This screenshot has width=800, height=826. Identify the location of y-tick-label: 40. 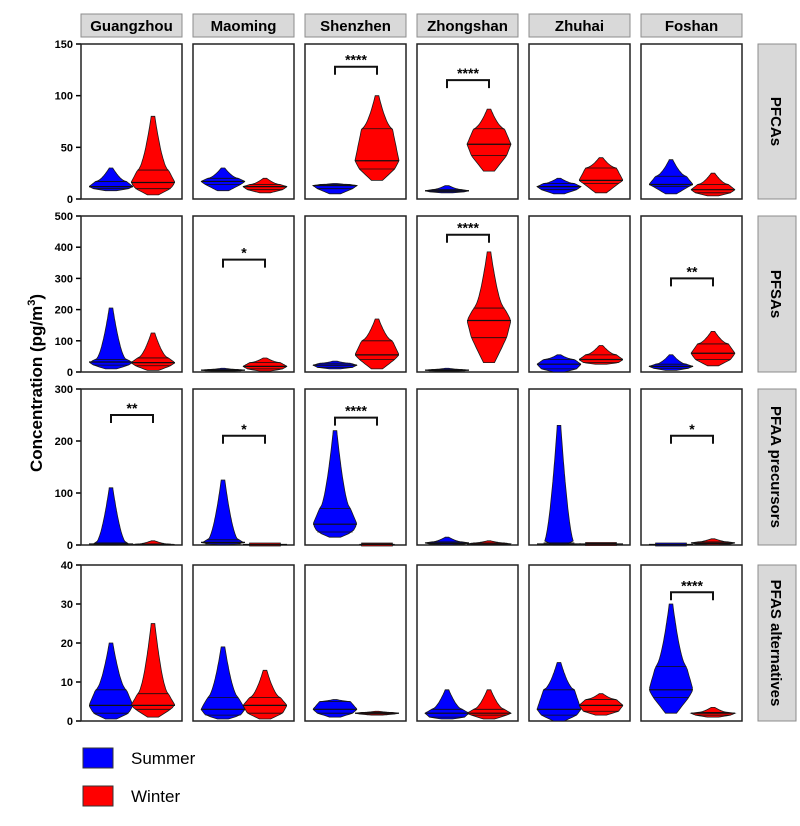
(67, 566).